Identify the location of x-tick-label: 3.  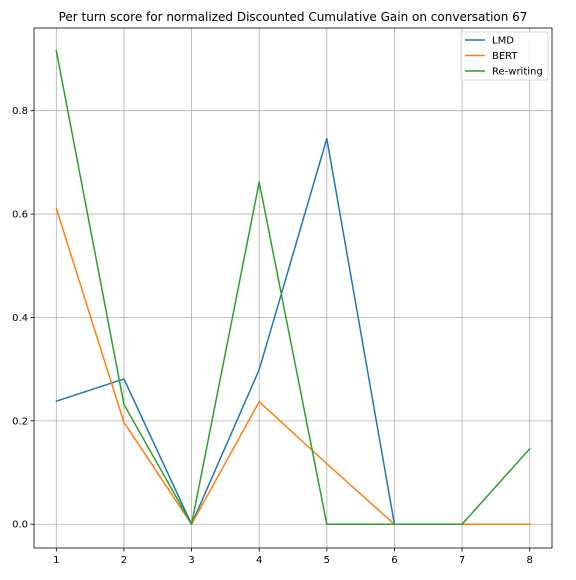
(191, 560).